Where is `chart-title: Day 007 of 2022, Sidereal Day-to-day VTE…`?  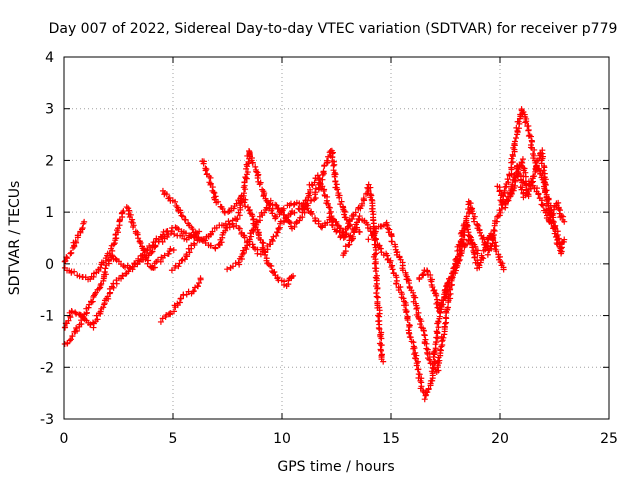 chart-title: Day 007 of 2022, Sidereal Day-to-day VTE… is located at coordinates (333, 29).